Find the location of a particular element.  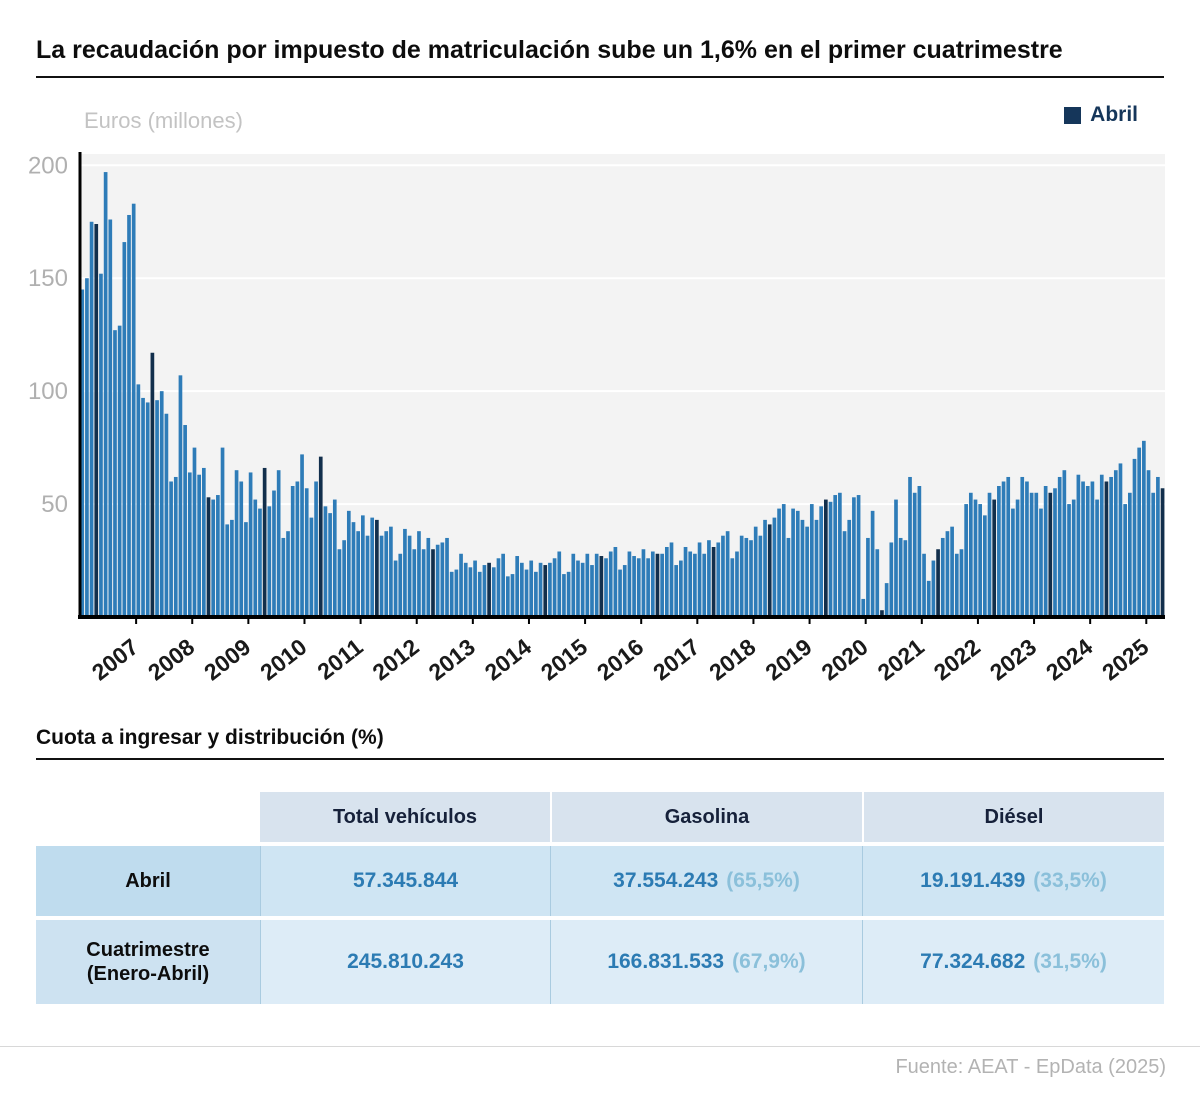

row-label-cuatrimestre: Cuatrimestre (Enero-Abril) is located at coordinates (148, 962).